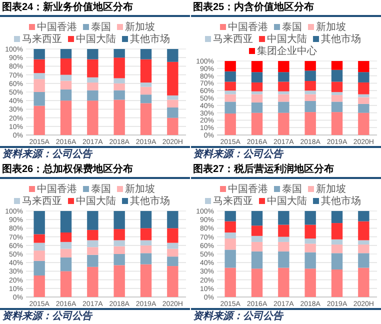  Describe the element at coordinates (287, 51) in the screenshot. I see `legend-label: 集团企业中心` at that location.